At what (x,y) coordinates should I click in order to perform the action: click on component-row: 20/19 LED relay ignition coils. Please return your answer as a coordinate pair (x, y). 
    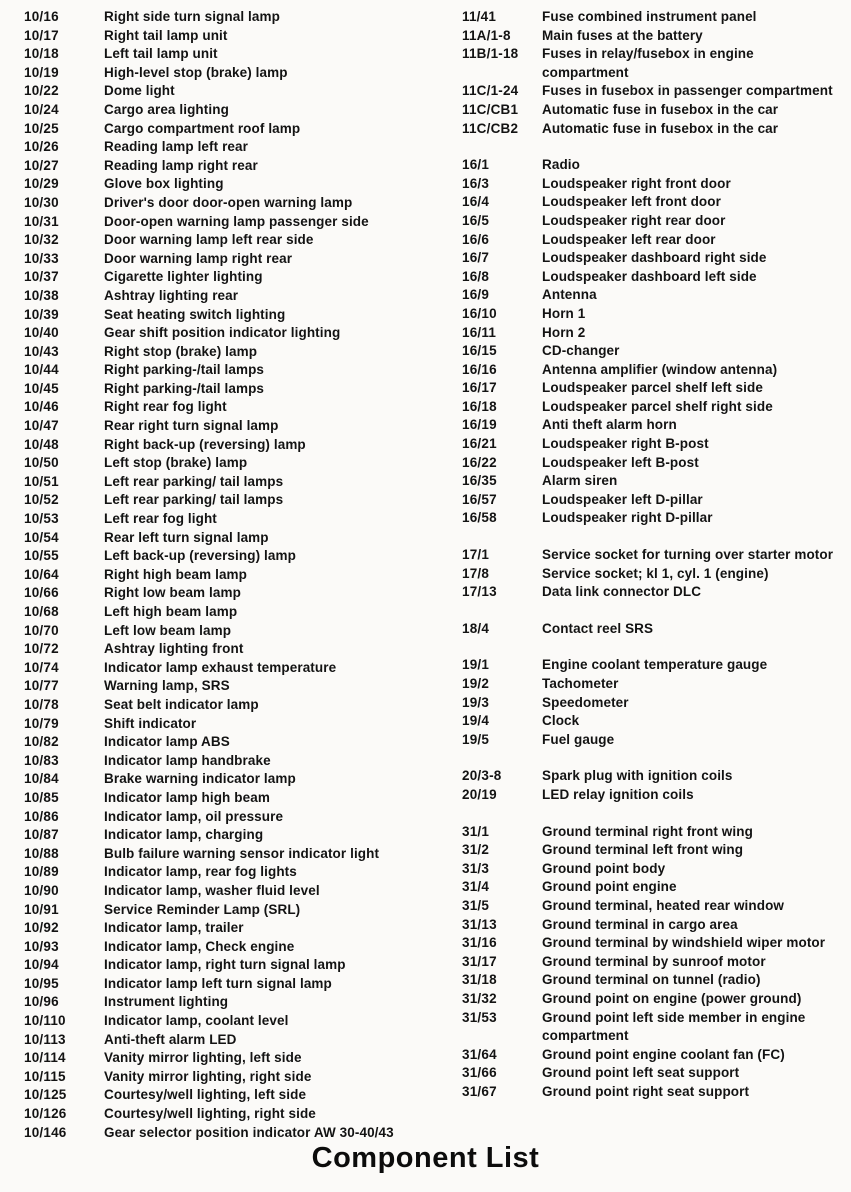
    Looking at the image, I should click on (655, 795).